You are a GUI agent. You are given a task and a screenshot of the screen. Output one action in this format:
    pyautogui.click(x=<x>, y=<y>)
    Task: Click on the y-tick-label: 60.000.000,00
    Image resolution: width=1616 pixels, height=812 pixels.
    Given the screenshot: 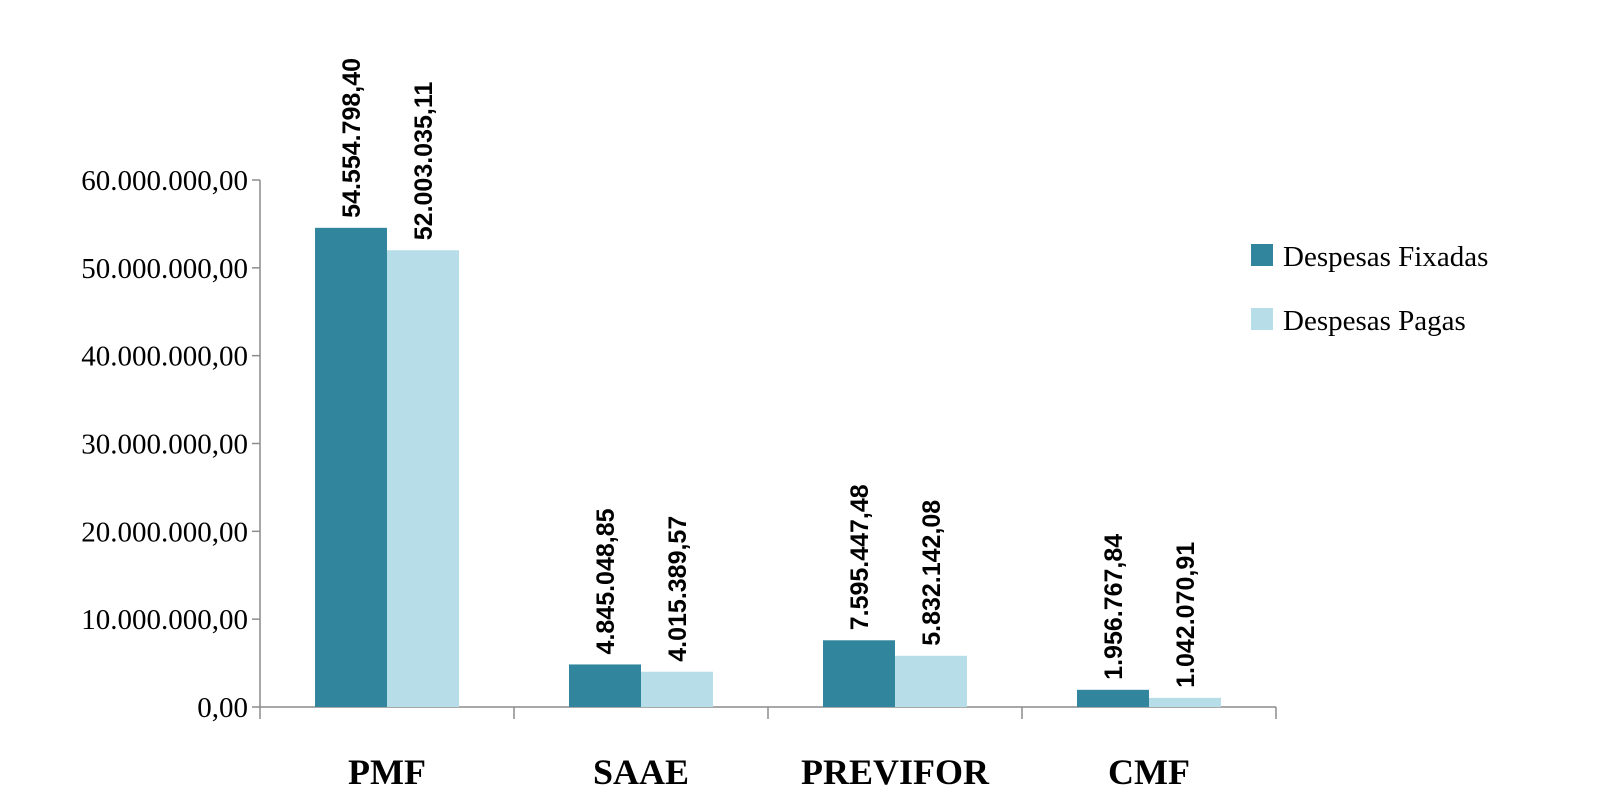 What is the action you would take?
    pyautogui.click(x=164, y=181)
    